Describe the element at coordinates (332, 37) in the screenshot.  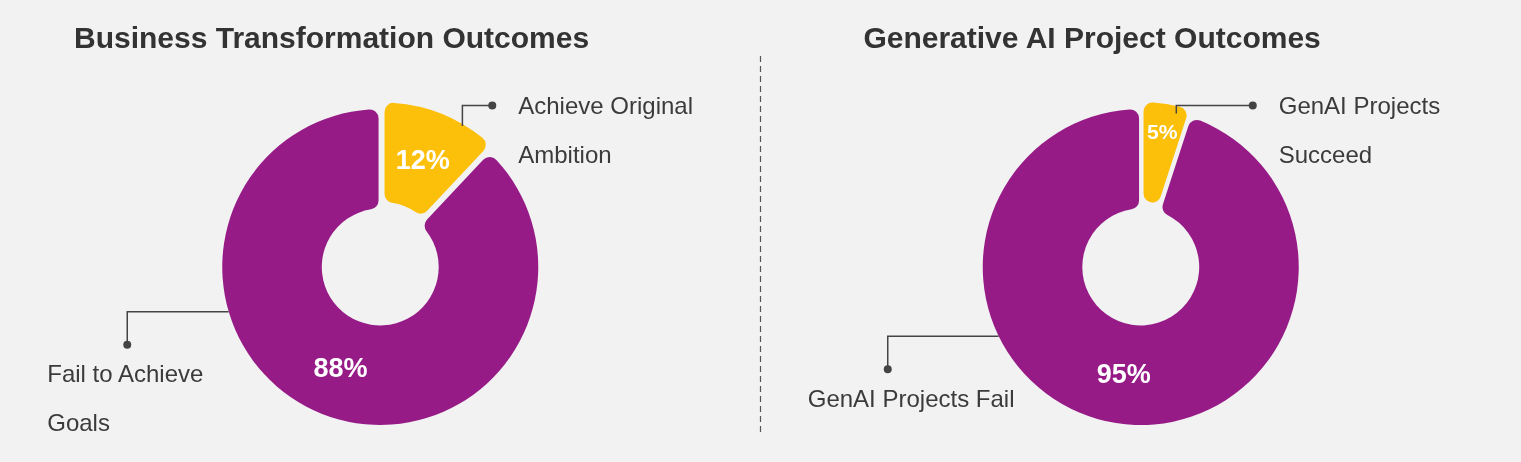
I see `chart-title: Business Transformation Outcomes` at that location.